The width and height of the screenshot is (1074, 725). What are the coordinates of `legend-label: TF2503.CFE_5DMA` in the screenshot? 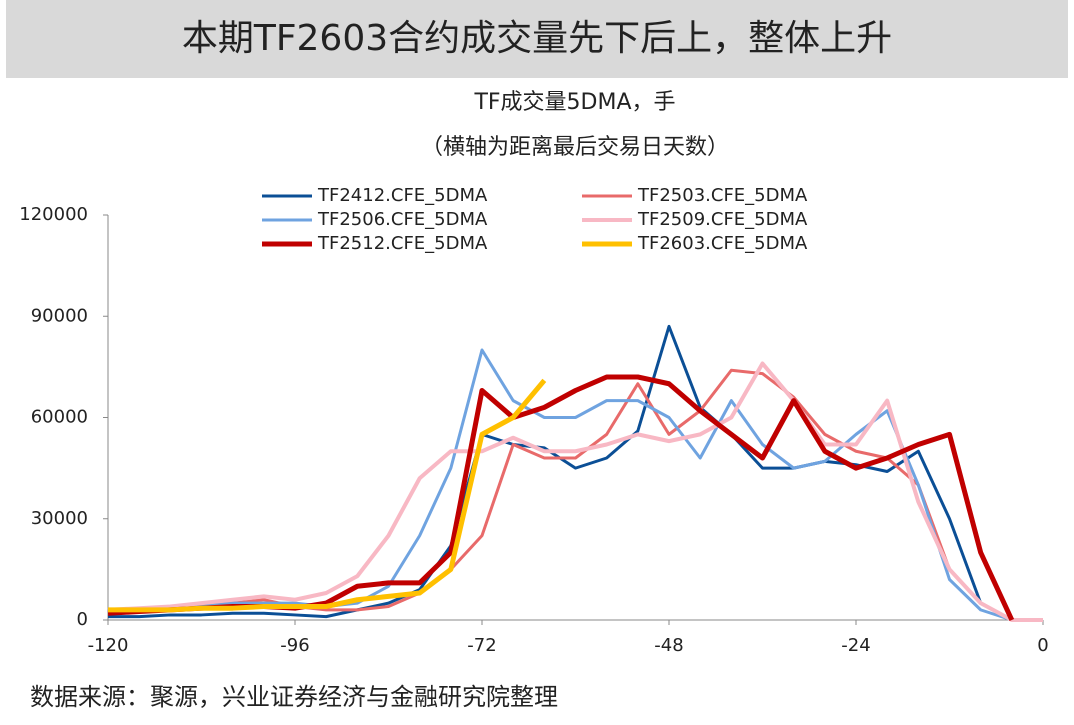 It's located at (722, 195).